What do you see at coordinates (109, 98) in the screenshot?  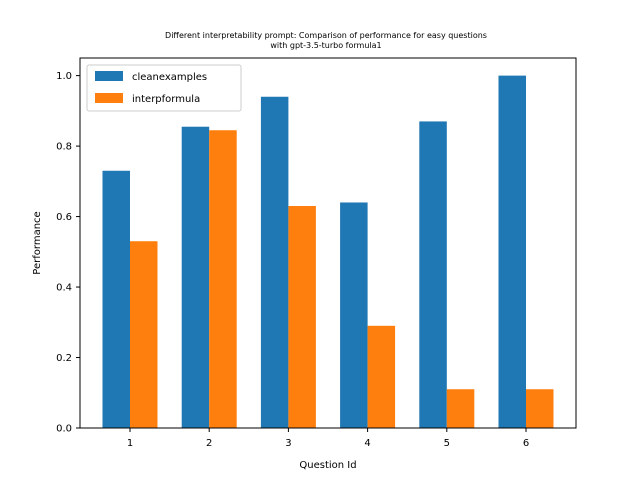 I see `legend-swatch-interpformula` at bounding box center [109, 98].